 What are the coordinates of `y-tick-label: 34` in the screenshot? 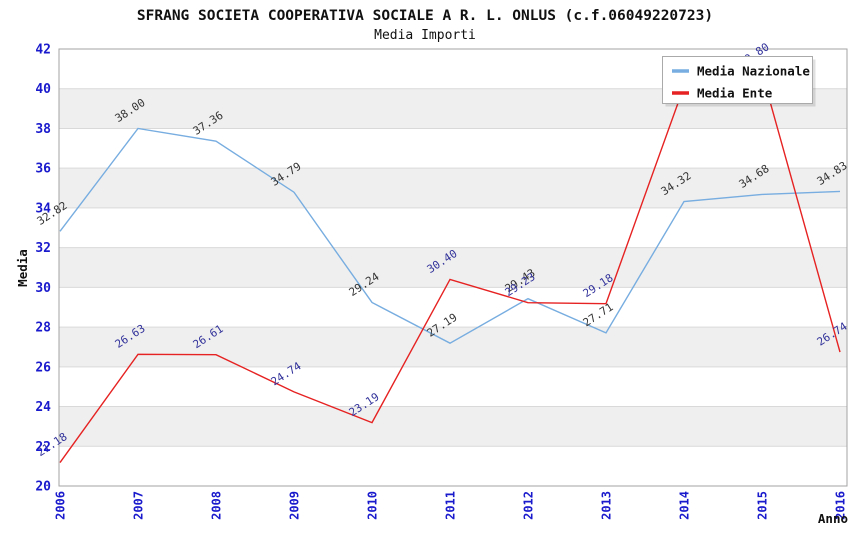 It's located at (43, 208).